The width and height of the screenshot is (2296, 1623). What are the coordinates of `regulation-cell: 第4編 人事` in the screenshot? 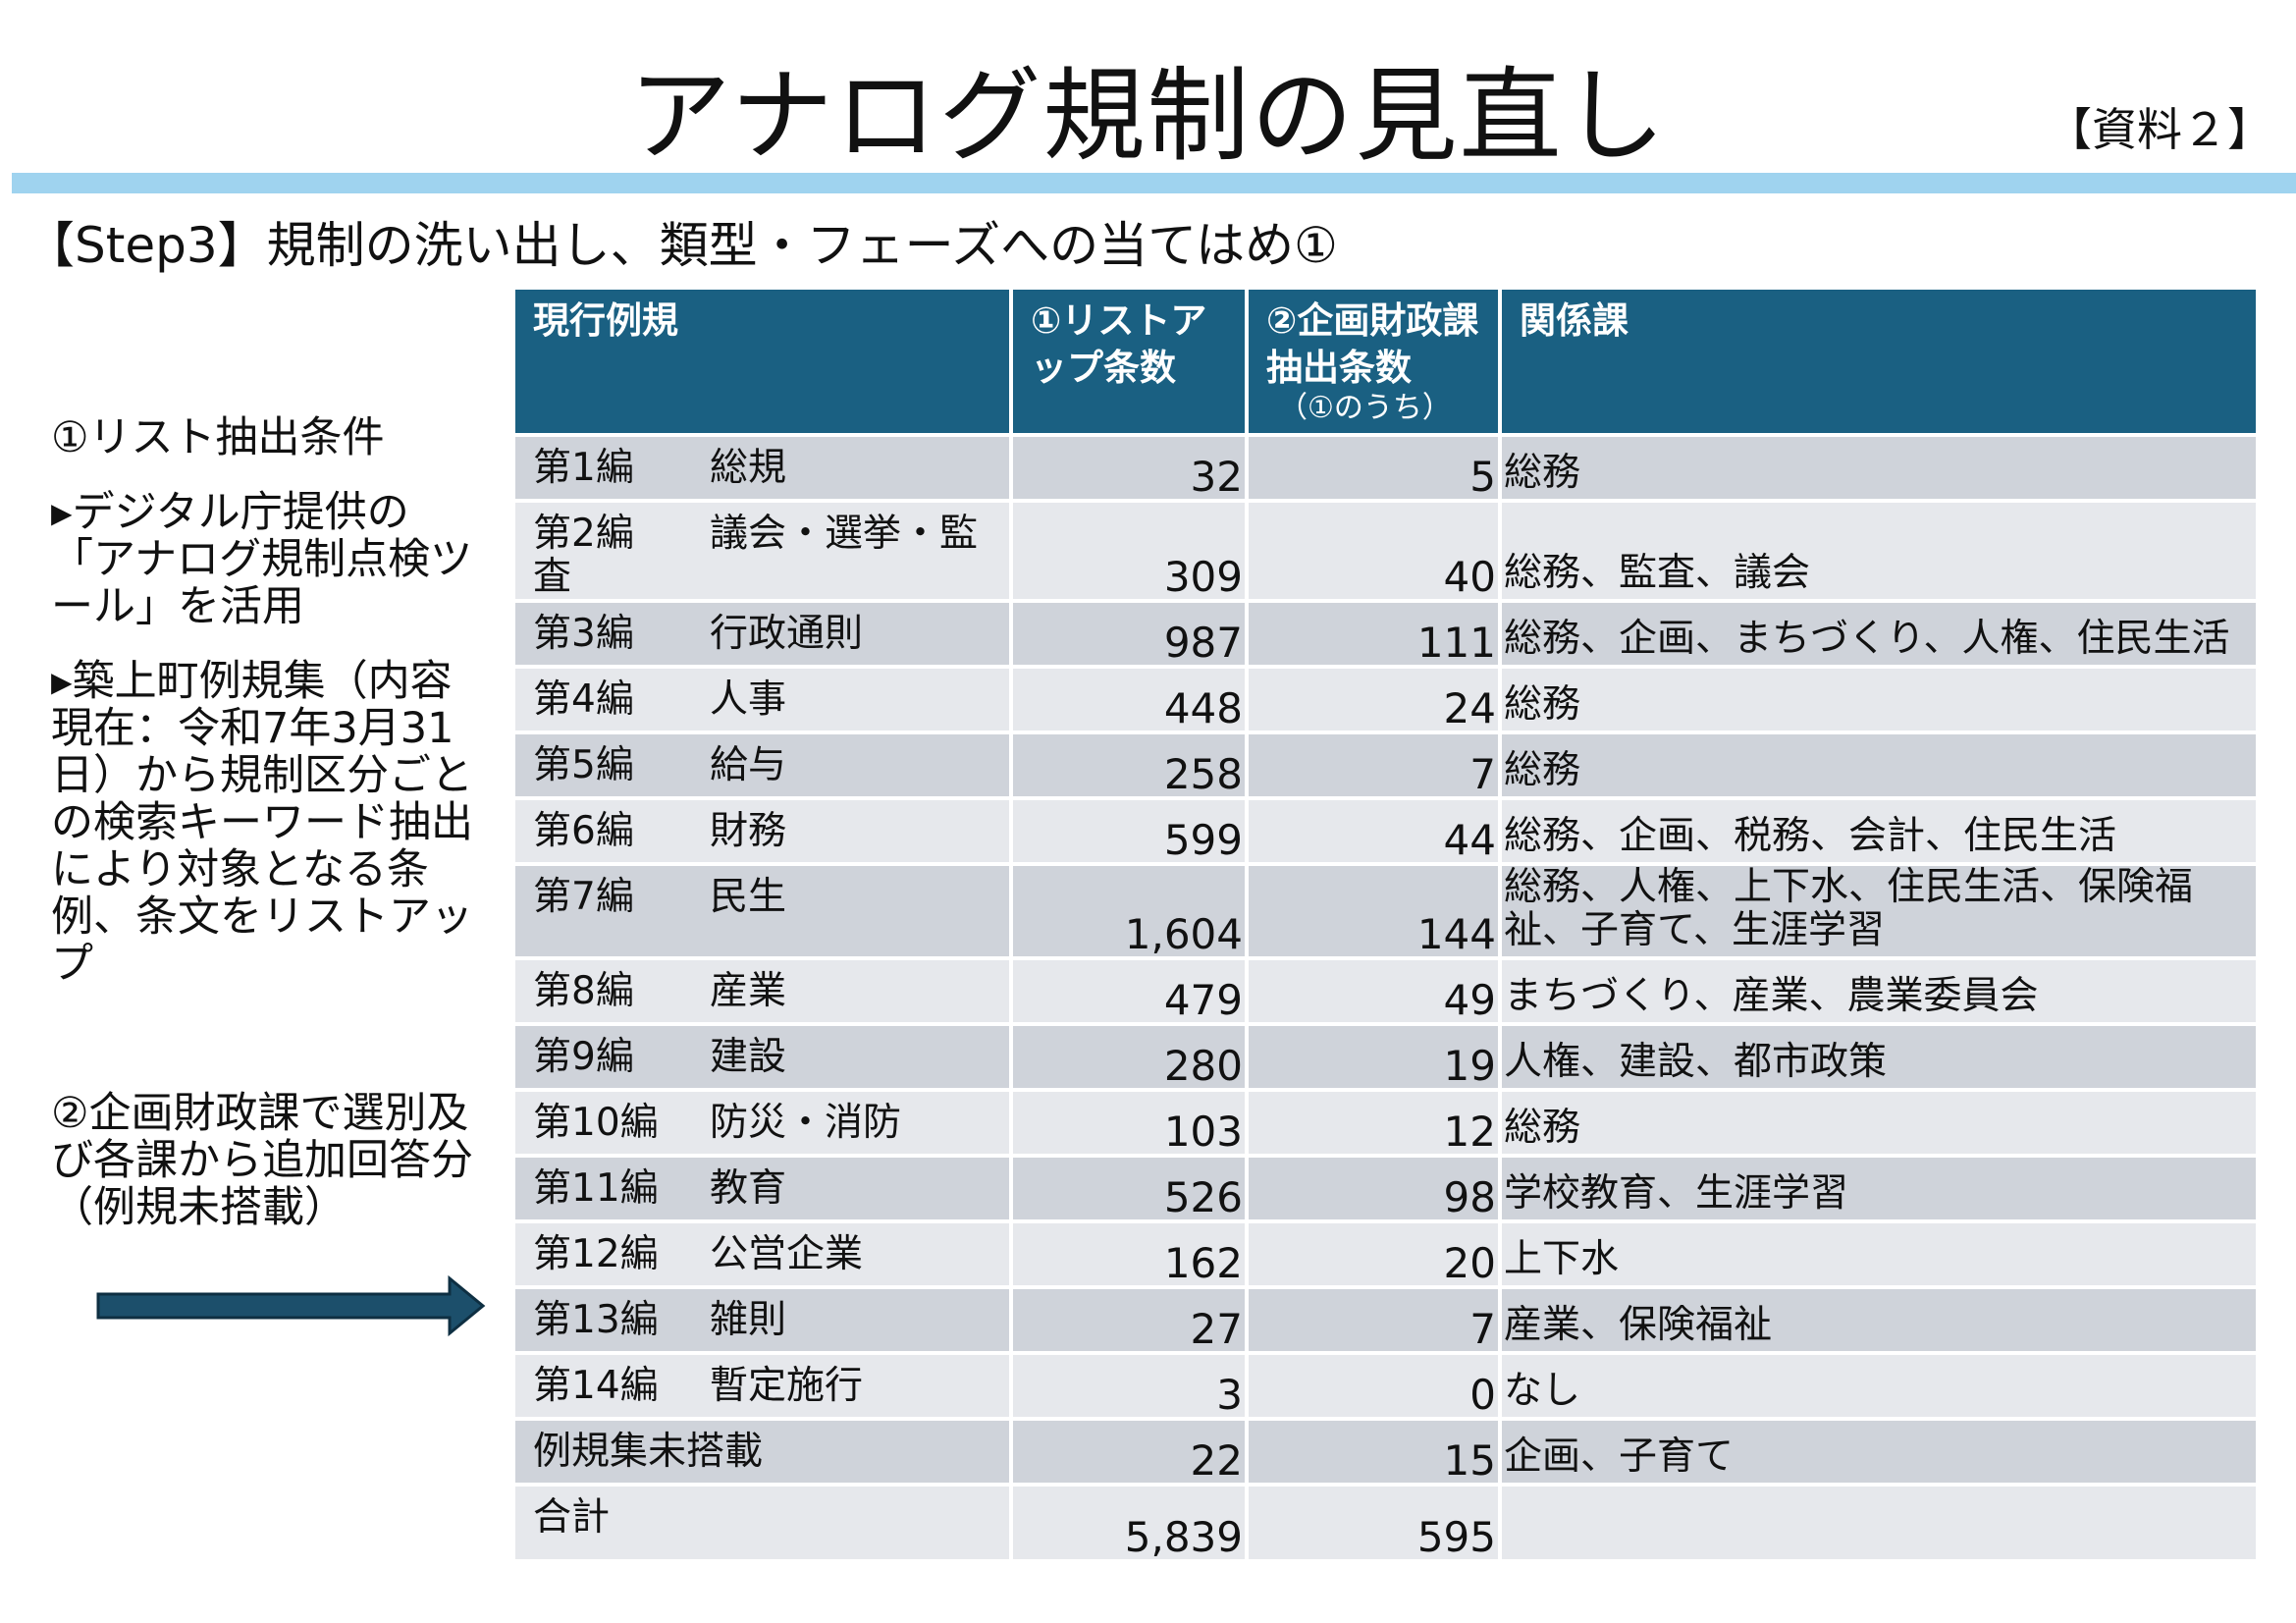 It's located at (762, 699).